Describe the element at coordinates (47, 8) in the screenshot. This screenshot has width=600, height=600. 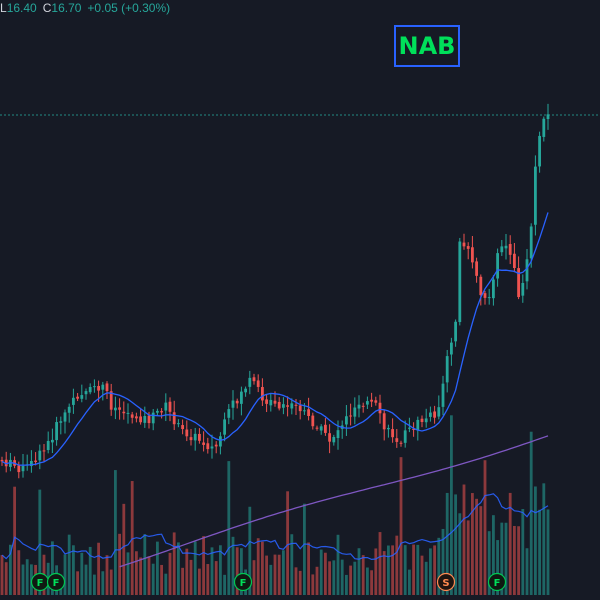
I see `close-label: C` at that location.